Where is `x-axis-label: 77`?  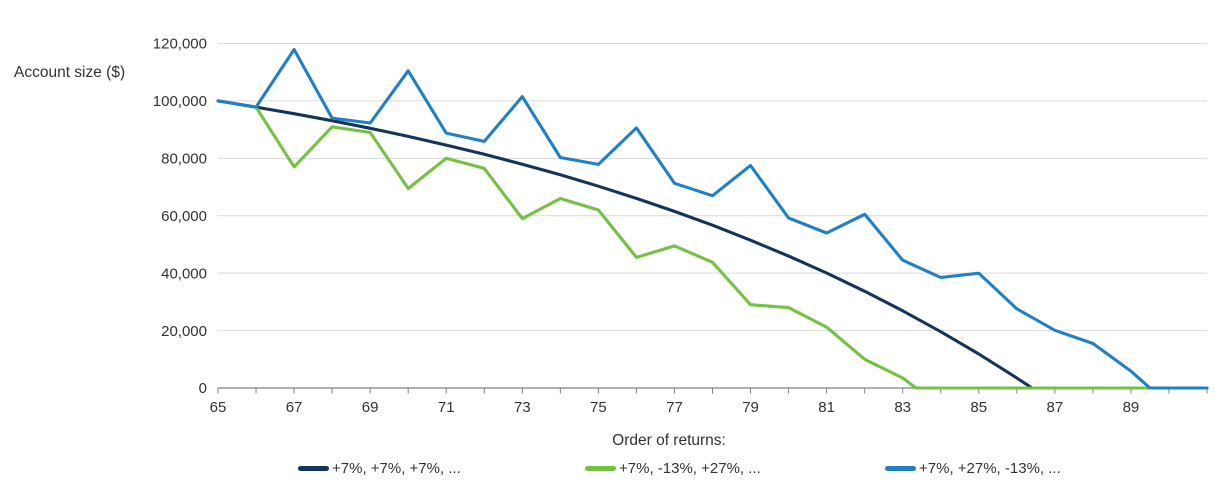
x-axis-label: 77 is located at coordinates (674, 407).